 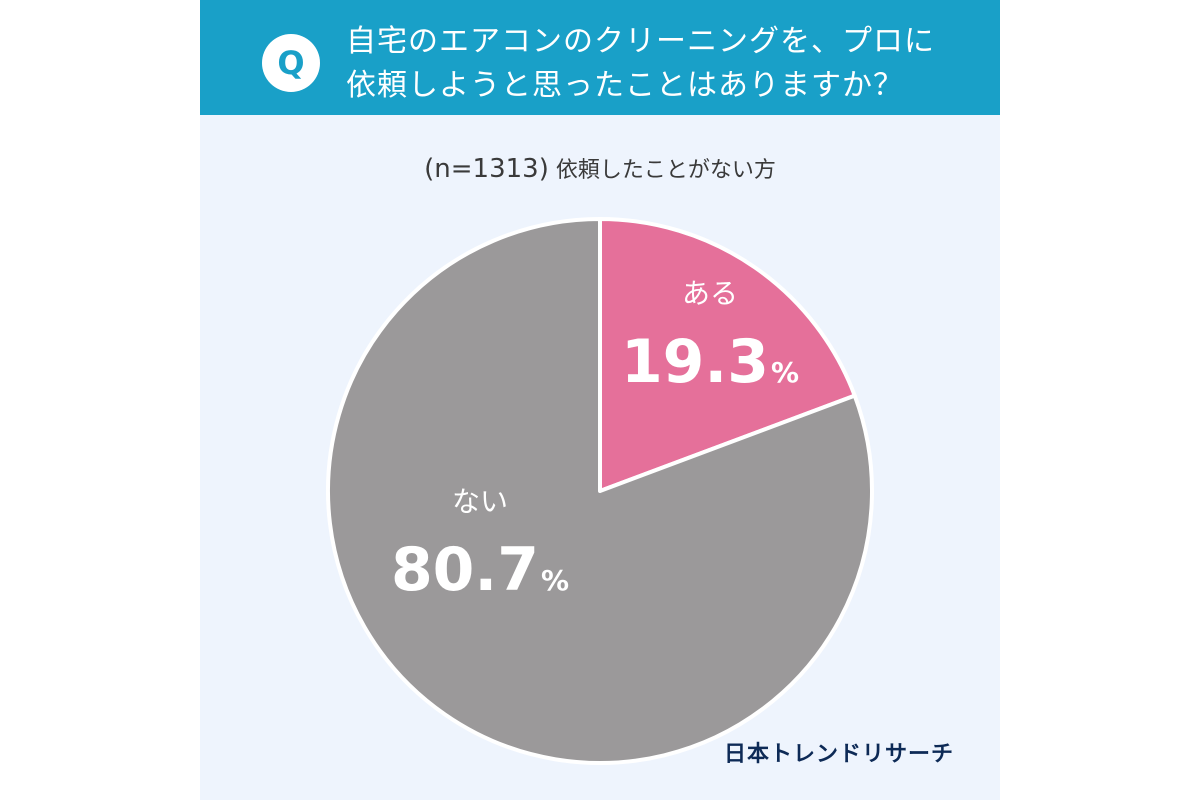 I want to click on slice-value-yes: 19.3%, so click(x=710, y=362).